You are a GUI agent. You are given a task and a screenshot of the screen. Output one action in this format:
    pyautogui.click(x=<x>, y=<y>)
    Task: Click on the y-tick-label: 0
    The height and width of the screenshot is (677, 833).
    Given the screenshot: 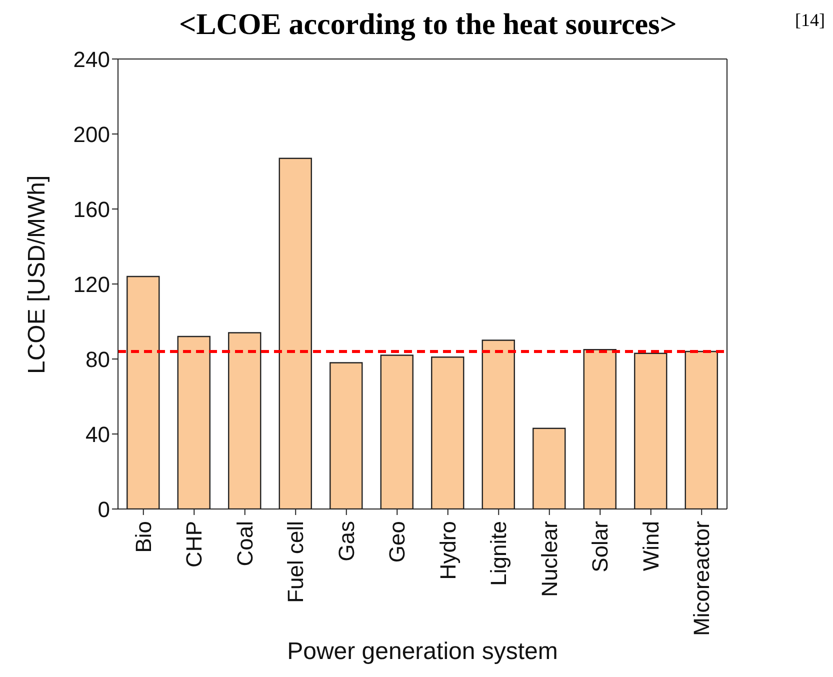 What is the action you would take?
    pyautogui.click(x=104, y=509)
    